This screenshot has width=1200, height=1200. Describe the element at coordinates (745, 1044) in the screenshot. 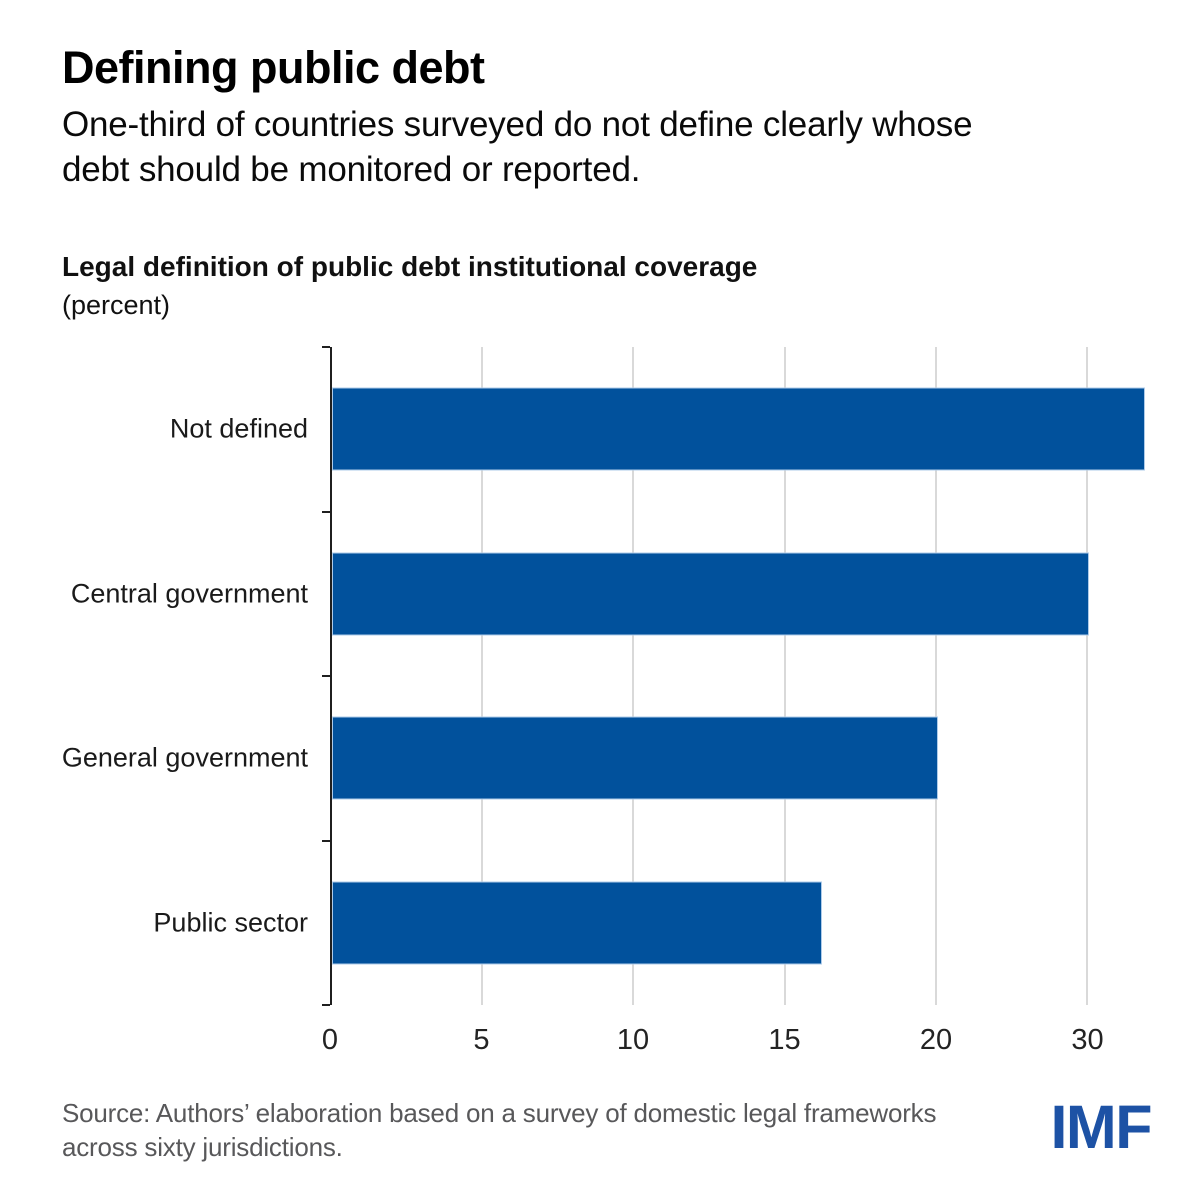

I see `x-axis-tick-labels: 0 5 10 15 20 30` at that location.